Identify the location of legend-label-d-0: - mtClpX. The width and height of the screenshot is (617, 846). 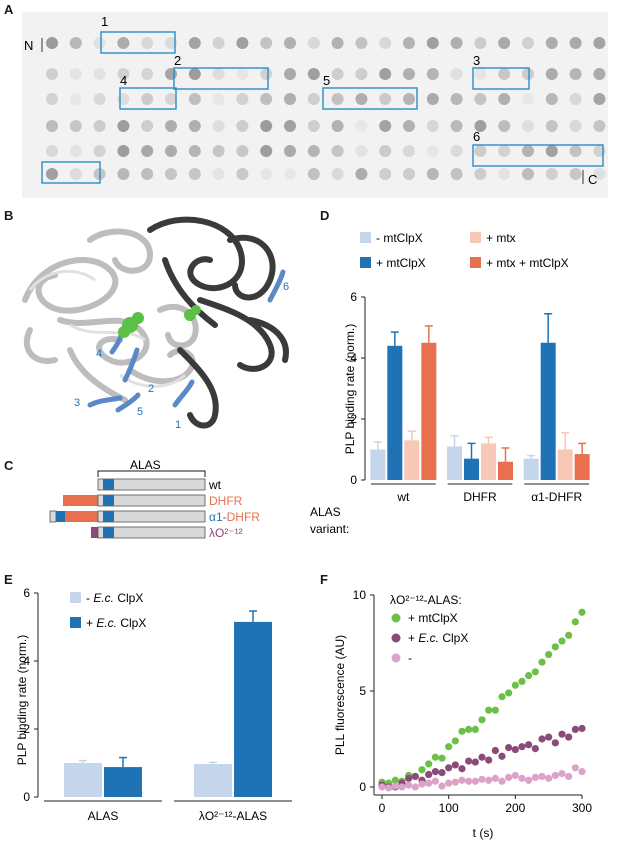
(399, 238).